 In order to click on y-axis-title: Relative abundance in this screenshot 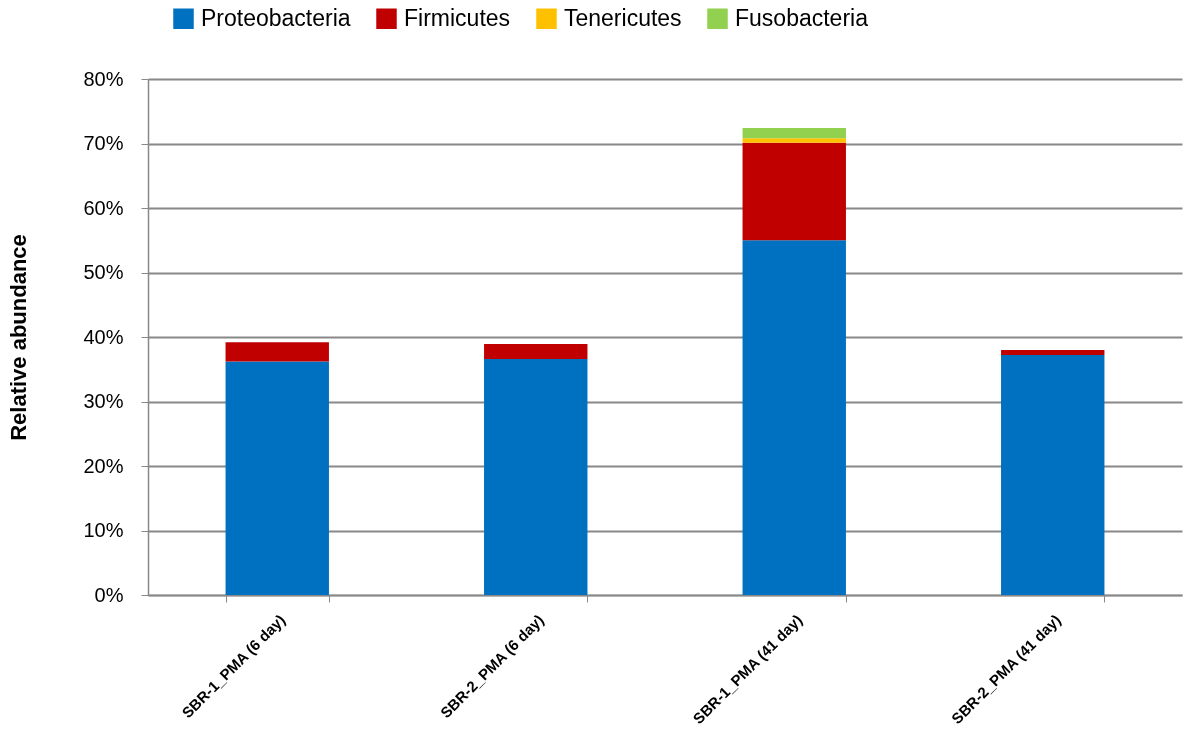, I will do `click(19, 337)`.